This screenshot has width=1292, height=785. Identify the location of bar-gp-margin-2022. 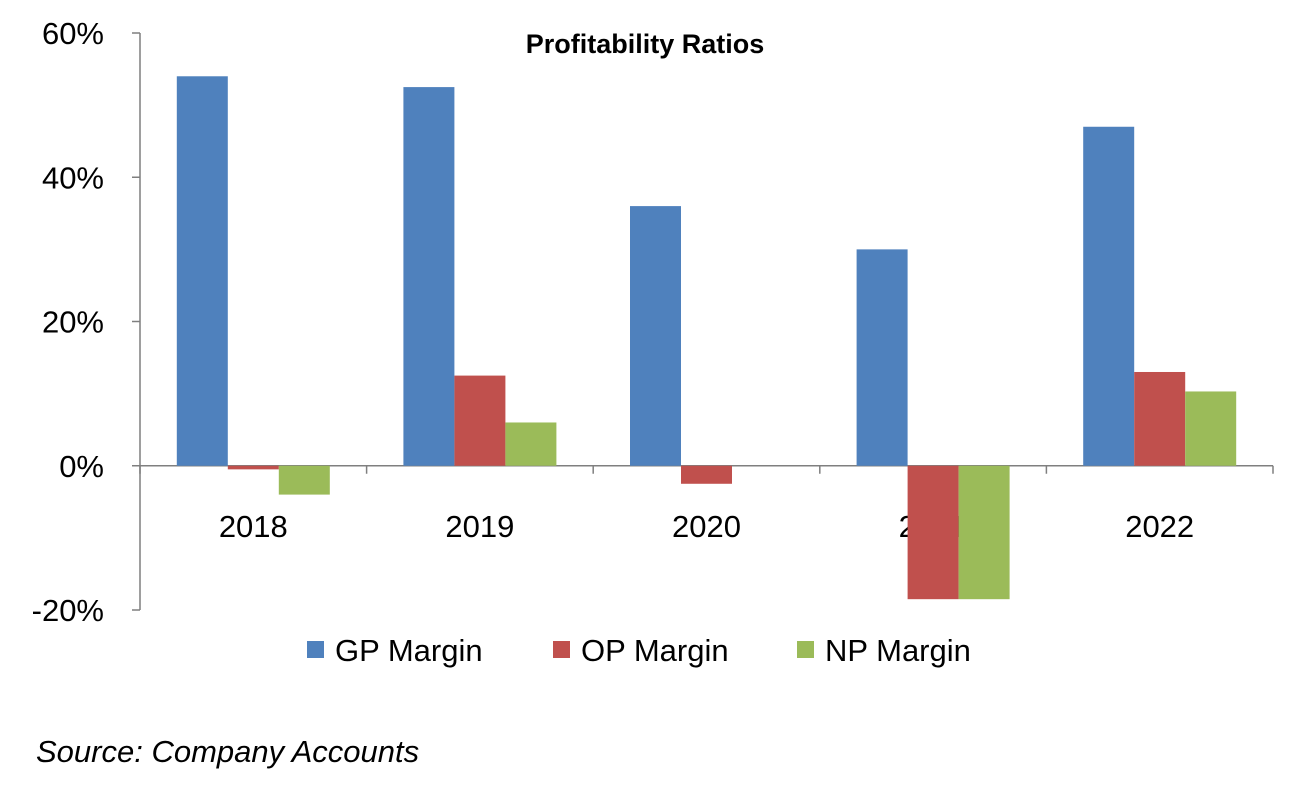
(1109, 296).